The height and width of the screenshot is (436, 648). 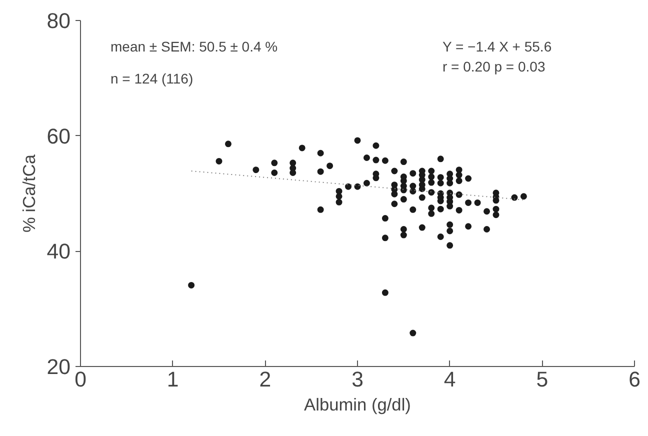 What do you see at coordinates (542, 380) in the screenshot?
I see `x-tick-label: 5` at bounding box center [542, 380].